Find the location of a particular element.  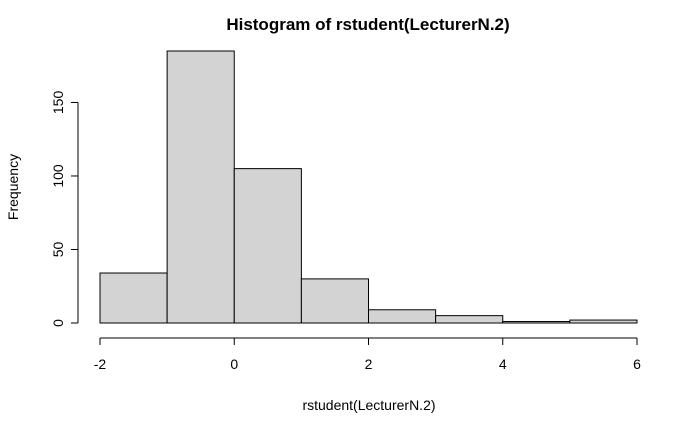

y-axis: 0 50 100 150 is located at coordinates (64, 209).